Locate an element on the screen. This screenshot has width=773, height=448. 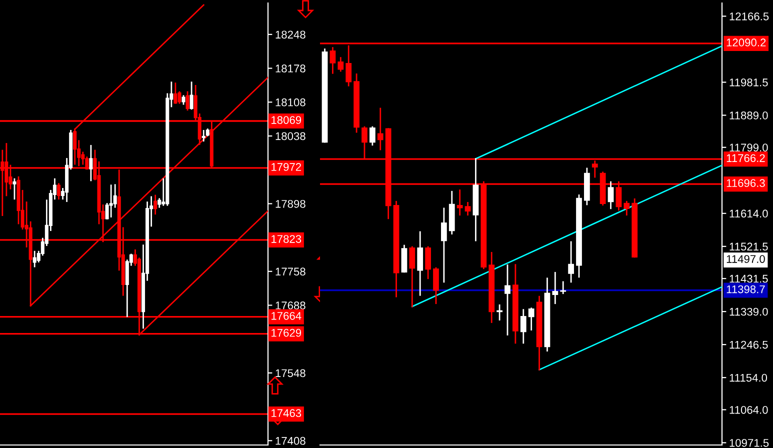
y-tick-label: 18248 is located at coordinates (291, 34).